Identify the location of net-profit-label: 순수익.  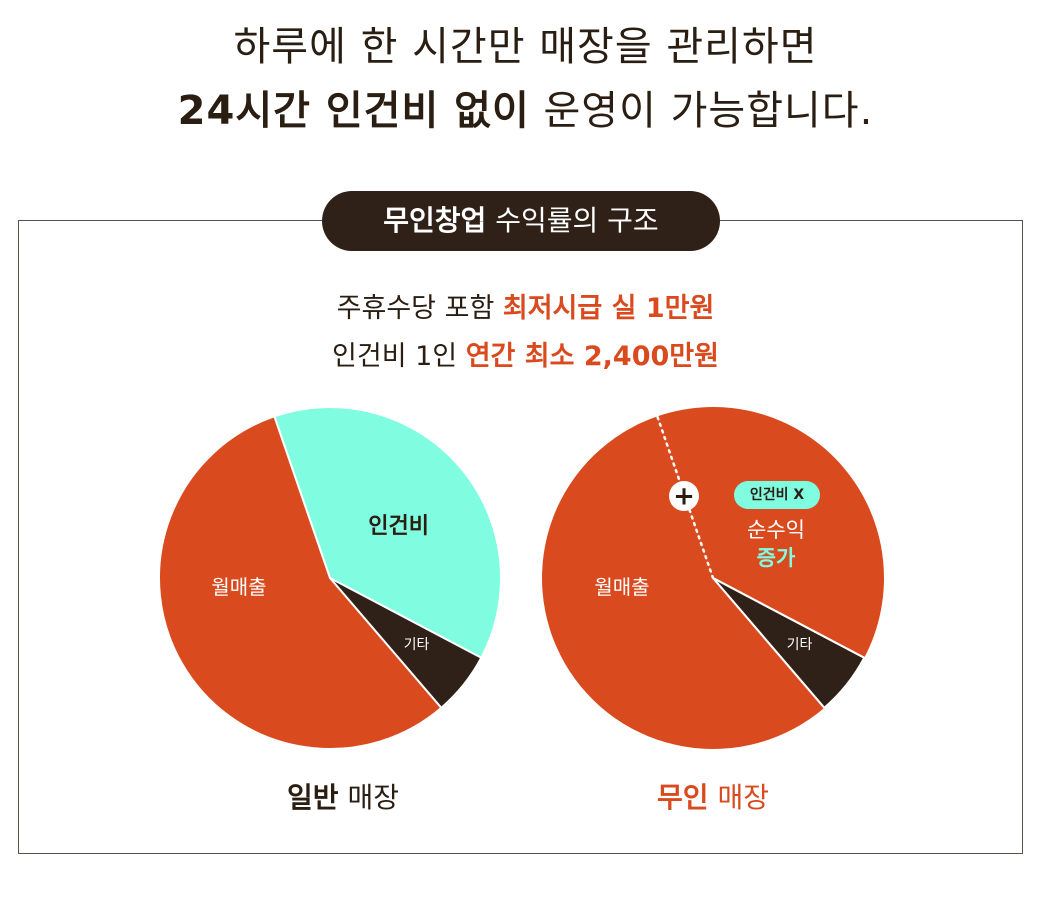
(776, 530).